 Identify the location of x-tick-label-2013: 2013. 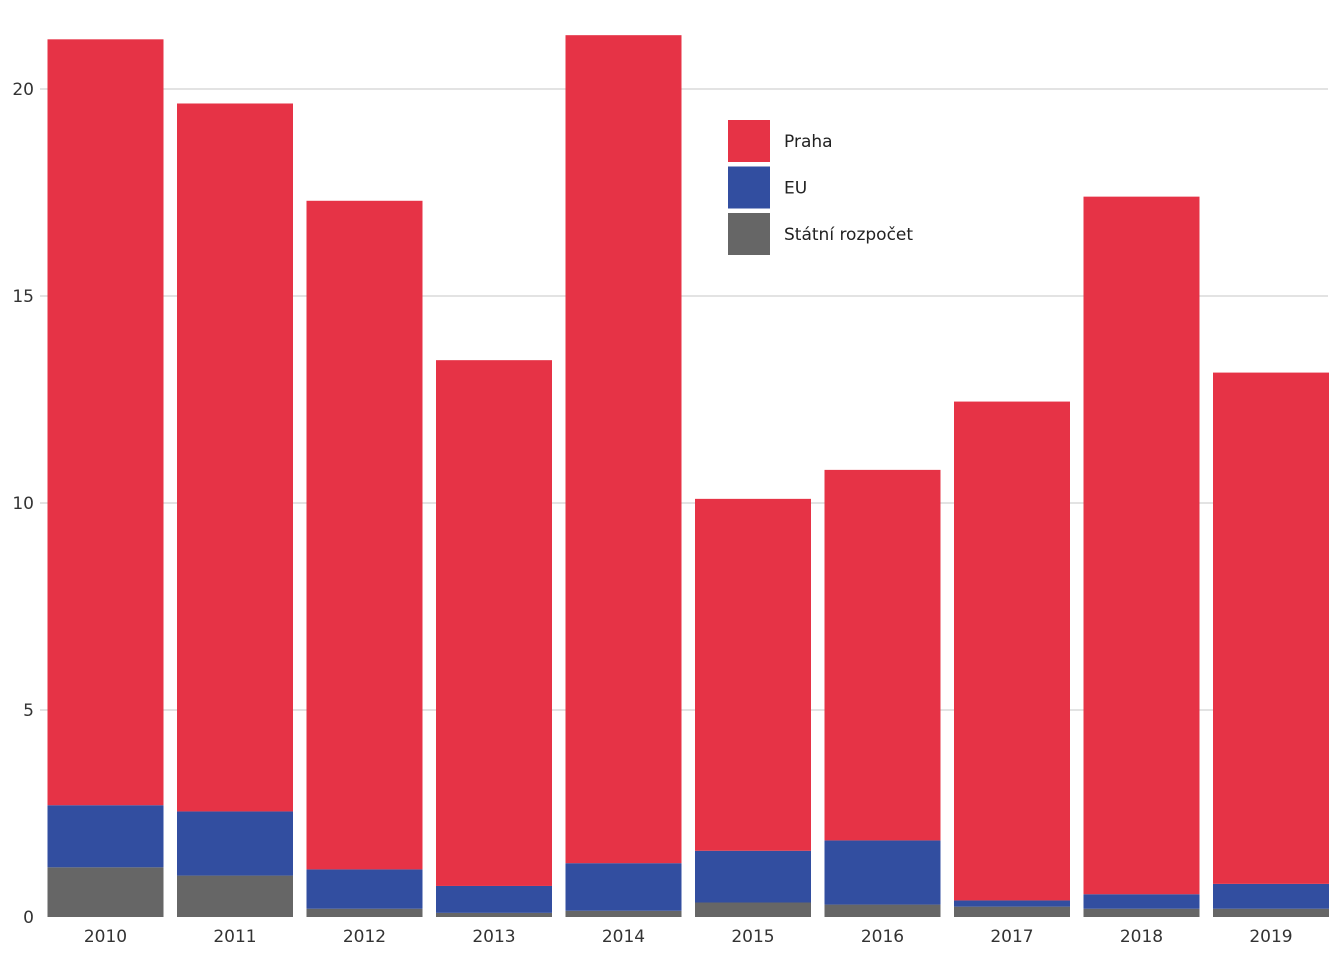
(493, 937).